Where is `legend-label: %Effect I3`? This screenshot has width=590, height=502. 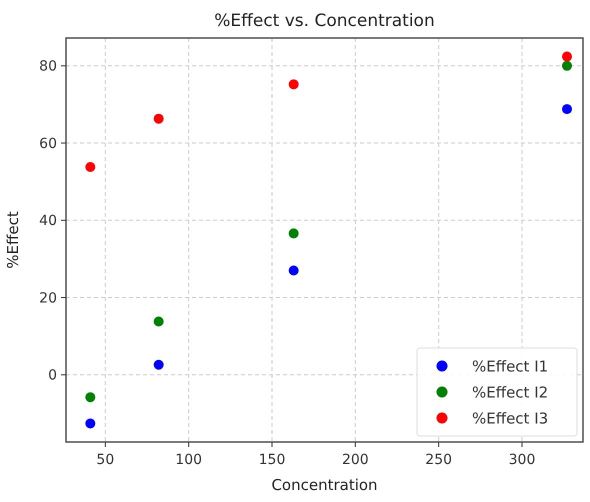 legend-label: %Effect I3 is located at coordinates (510, 418).